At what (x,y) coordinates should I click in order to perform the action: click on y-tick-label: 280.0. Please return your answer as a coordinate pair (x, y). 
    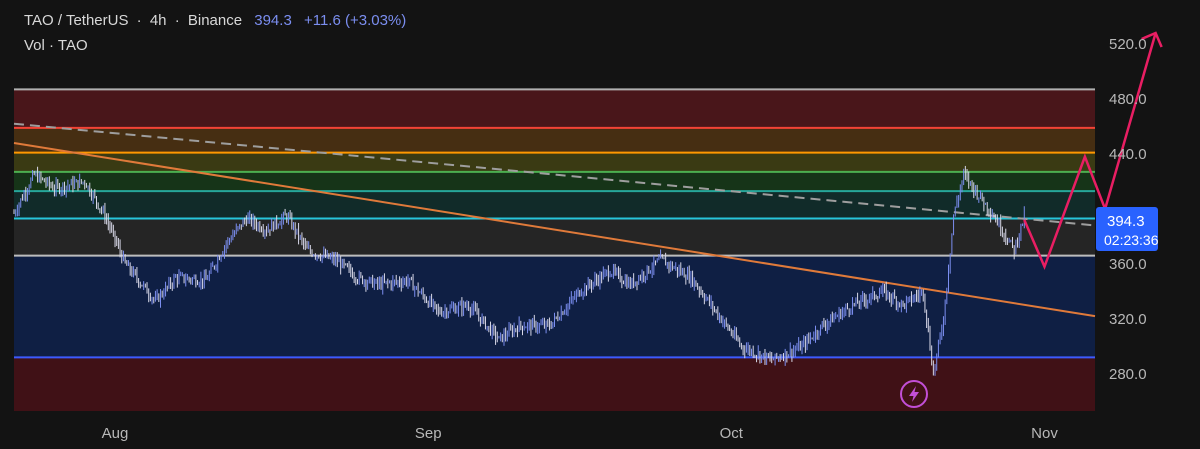
    Looking at the image, I should click on (1128, 374).